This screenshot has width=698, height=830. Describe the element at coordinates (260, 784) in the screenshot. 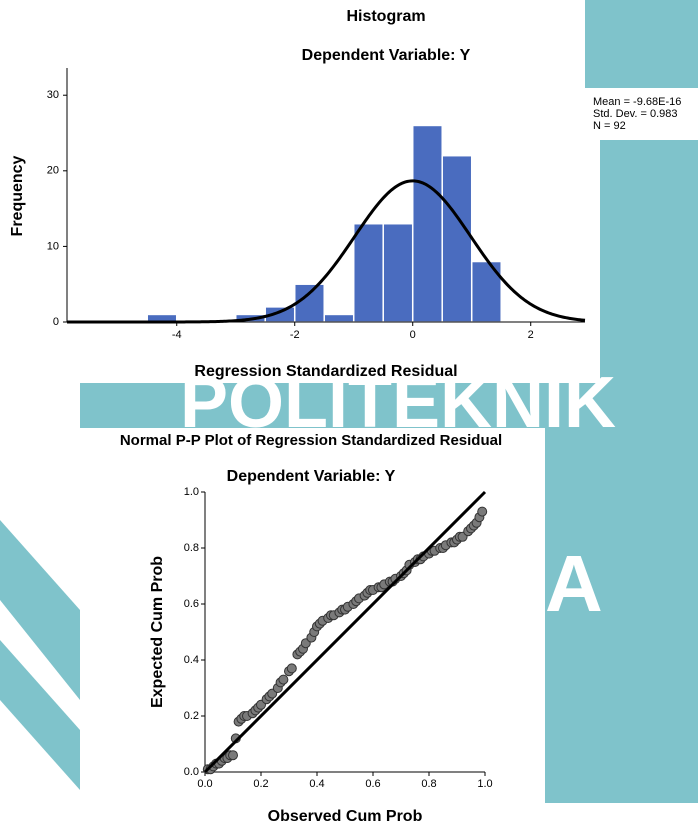

I see `x-tick-label: 0.2` at that location.